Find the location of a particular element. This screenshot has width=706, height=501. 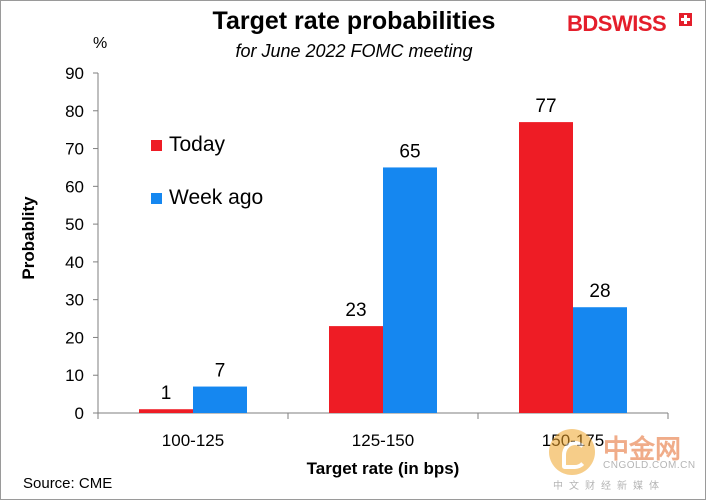

data-label-today-100-125: 1 is located at coordinates (166, 393).